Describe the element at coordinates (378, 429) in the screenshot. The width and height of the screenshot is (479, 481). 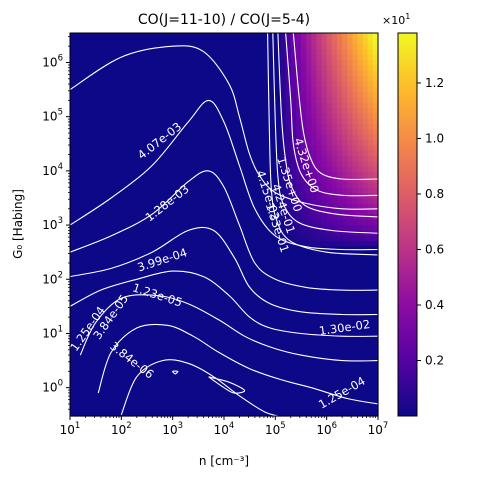
I see `x-tick-label: 107` at that location.